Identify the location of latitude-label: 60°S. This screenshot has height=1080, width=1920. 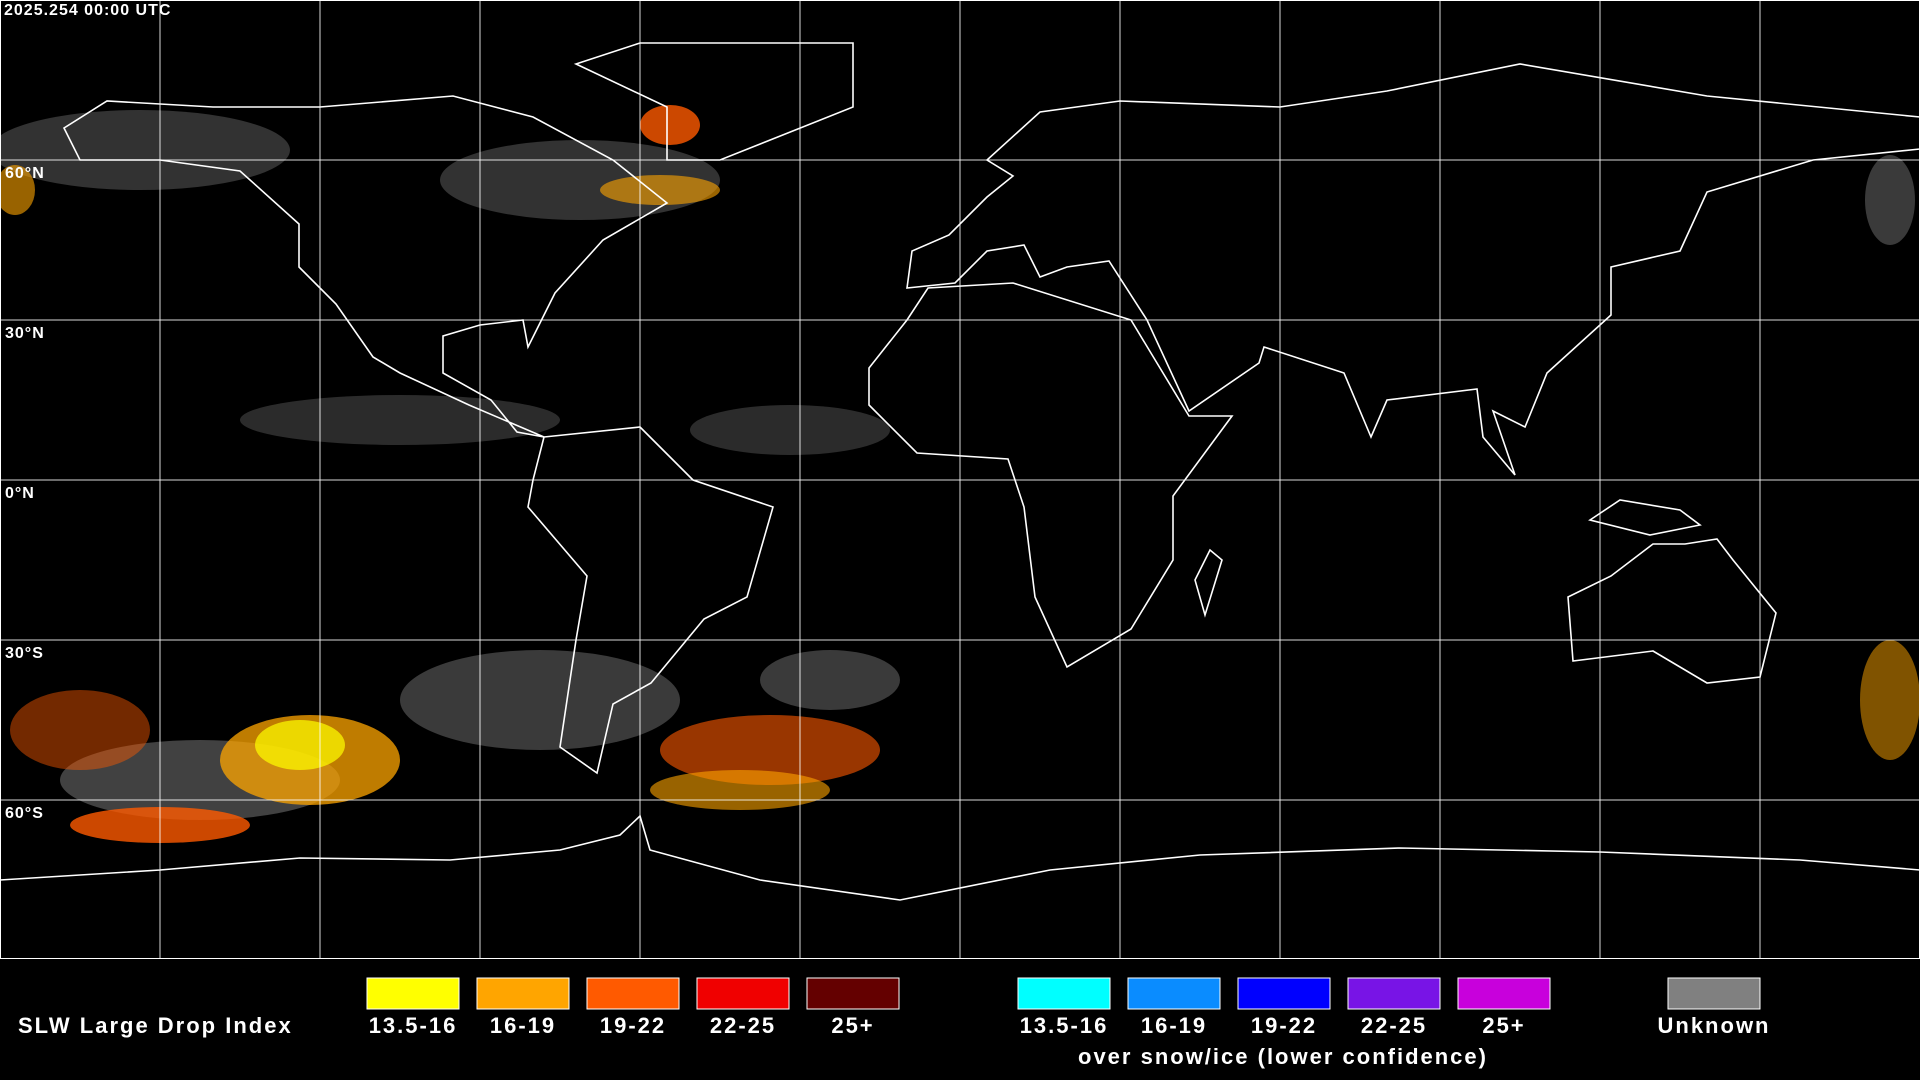
(24, 813).